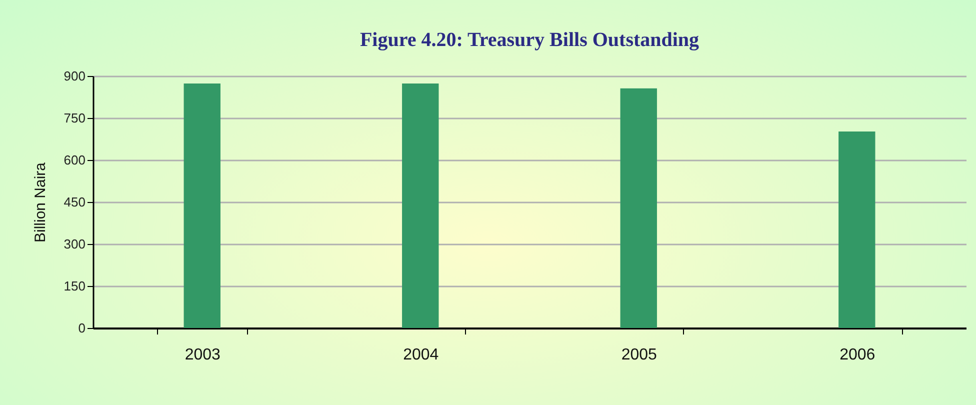 Image resolution: width=976 pixels, height=405 pixels. Describe the element at coordinates (75, 202) in the screenshot. I see `y-tick-label: 450` at that location.